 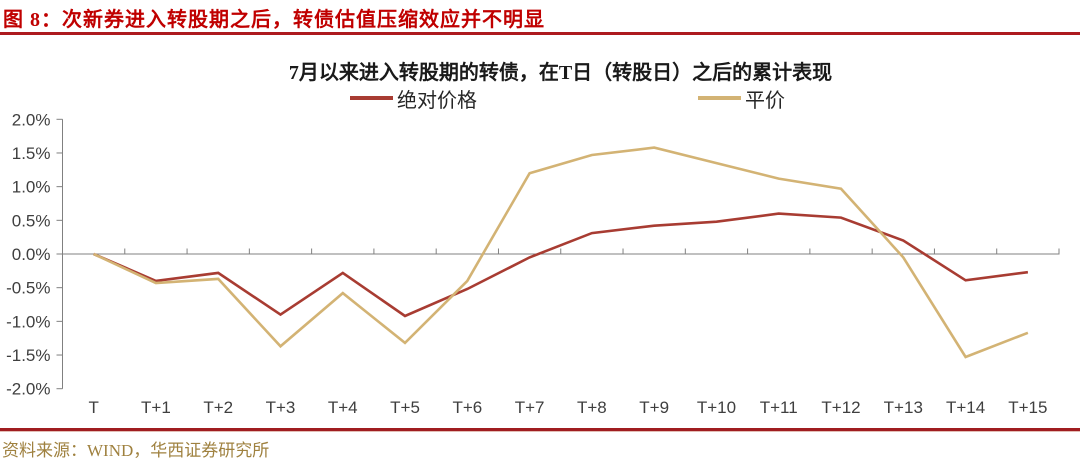 I want to click on svg-text: 2.0%, so click(x=31, y=119).